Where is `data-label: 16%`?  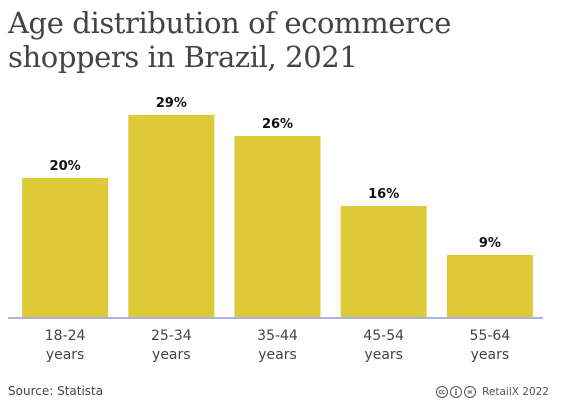 data-label: 16% is located at coordinates (383, 194).